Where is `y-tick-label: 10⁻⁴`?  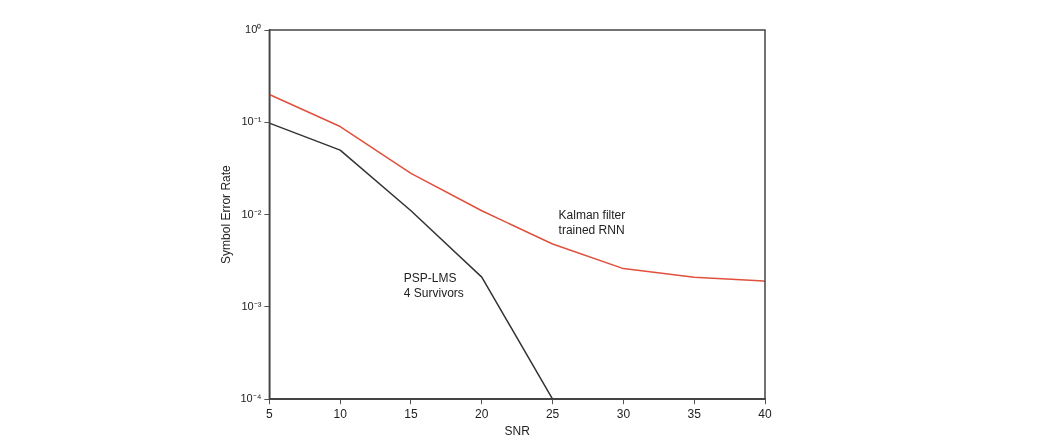
y-tick-label: 10⁻⁴ is located at coordinates (251, 398).